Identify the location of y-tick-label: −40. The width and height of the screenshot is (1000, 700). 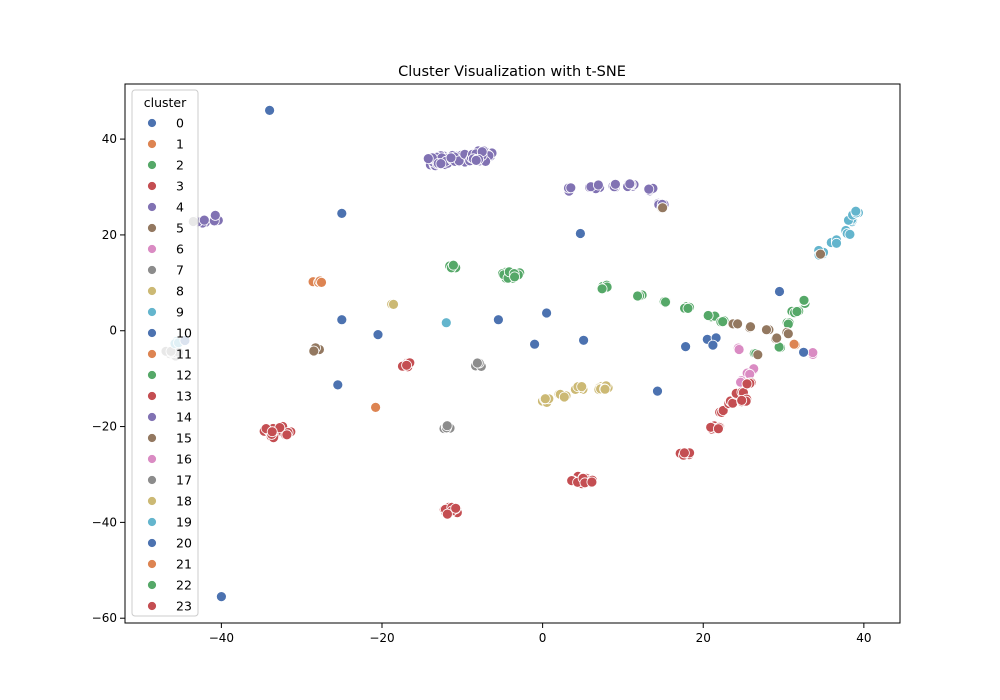
(104, 522).